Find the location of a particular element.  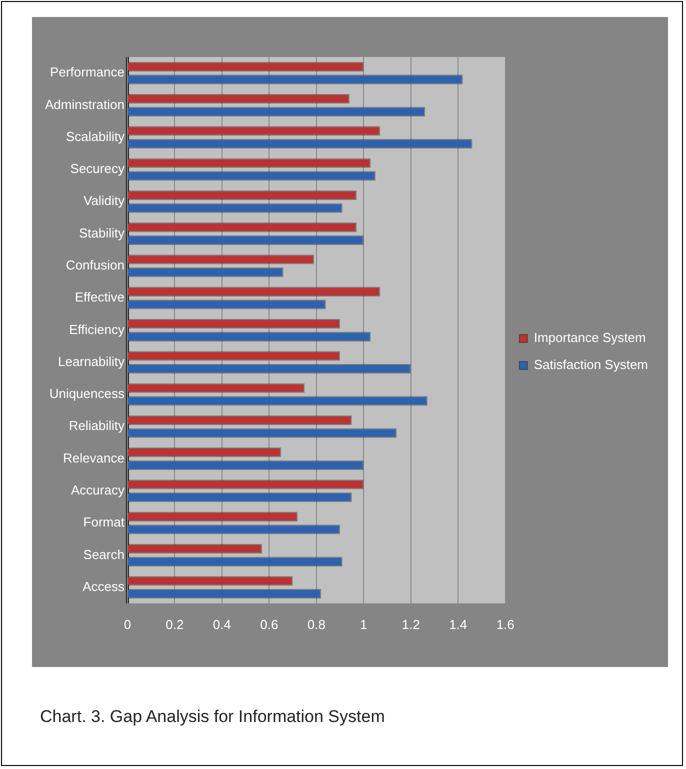

text: Chart. 3. Gap Analysis for Information System is located at coordinates (212, 717).